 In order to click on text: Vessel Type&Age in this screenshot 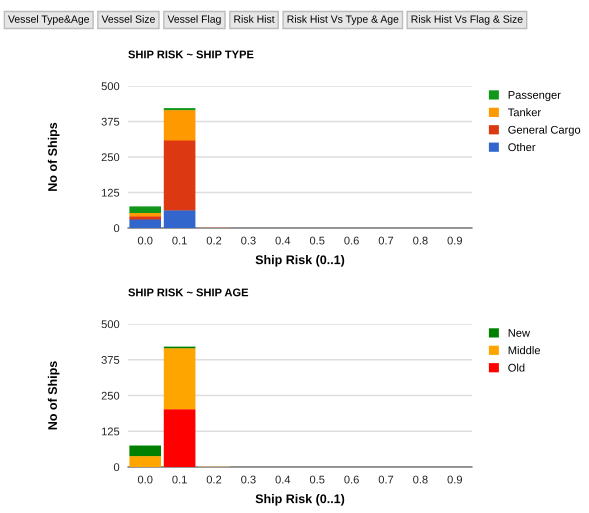, I will do `click(49, 20)`.